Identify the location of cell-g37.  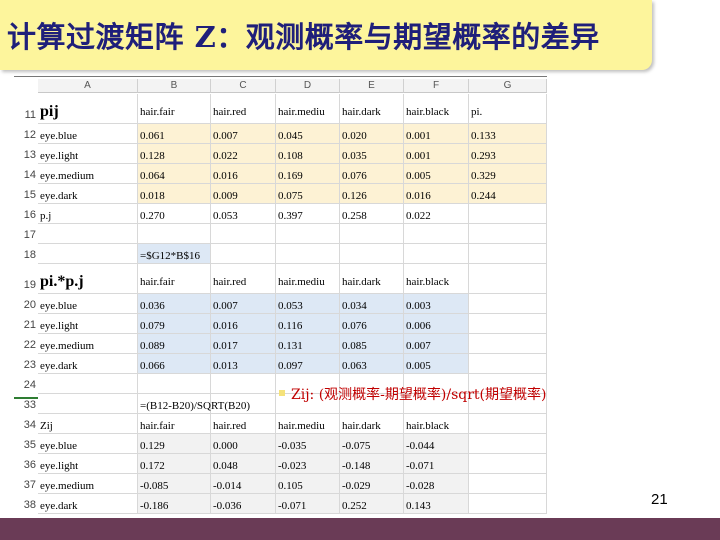
(508, 484).